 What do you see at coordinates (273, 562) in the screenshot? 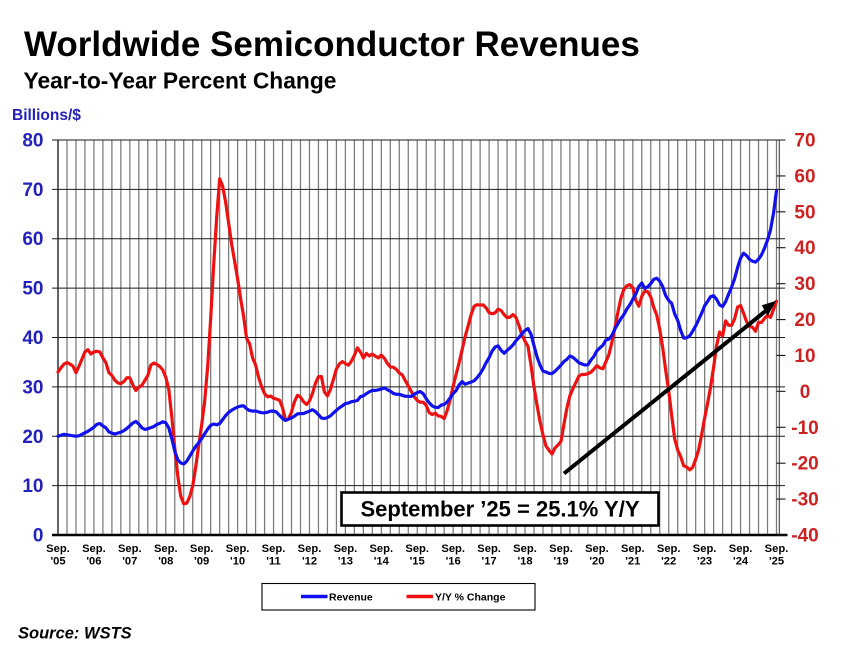
I see `svg-text: '11` at bounding box center [273, 562].